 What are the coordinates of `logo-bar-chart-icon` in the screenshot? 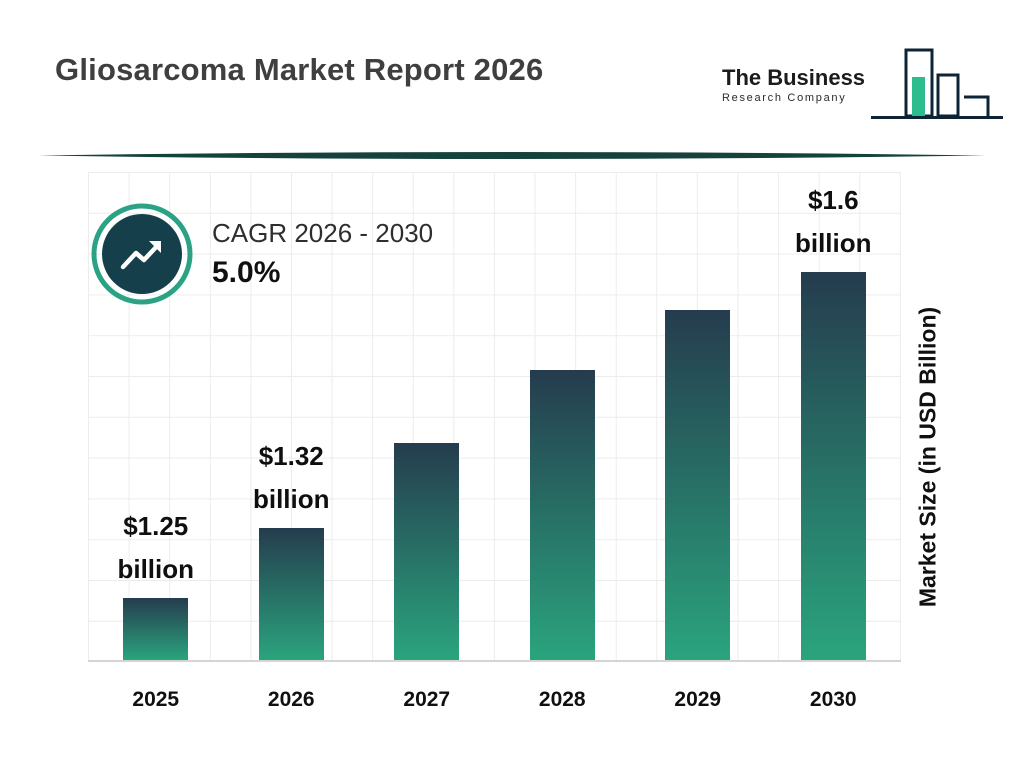 It's located at (937, 83).